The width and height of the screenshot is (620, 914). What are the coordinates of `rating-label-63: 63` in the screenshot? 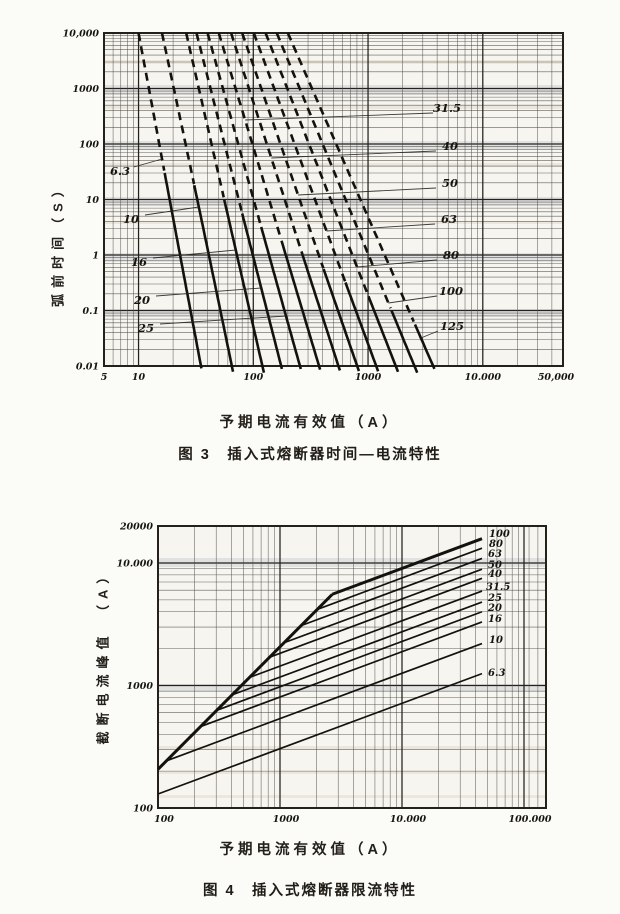 It's located at (449, 219).